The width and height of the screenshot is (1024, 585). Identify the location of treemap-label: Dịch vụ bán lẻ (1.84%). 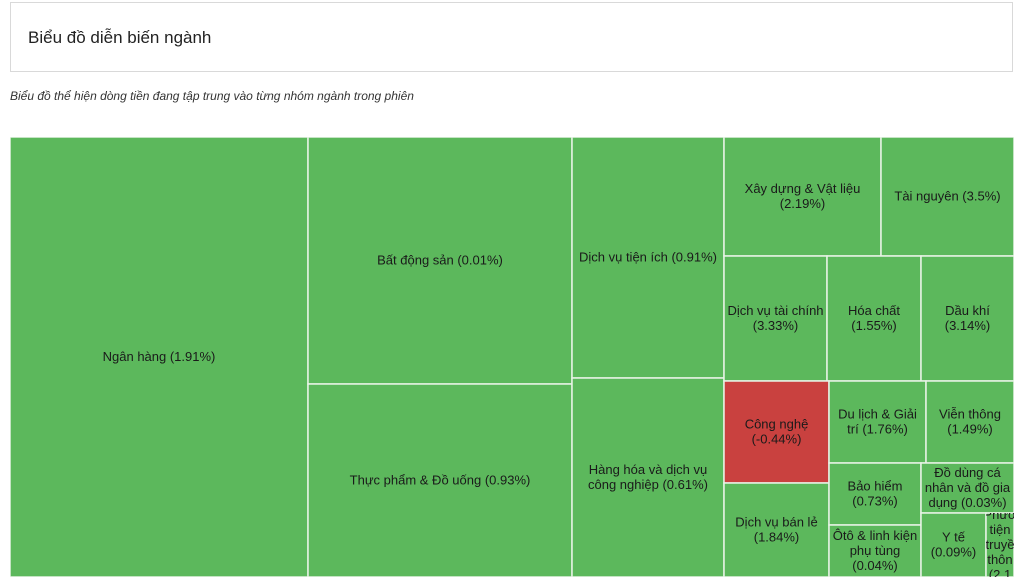
(776, 530).